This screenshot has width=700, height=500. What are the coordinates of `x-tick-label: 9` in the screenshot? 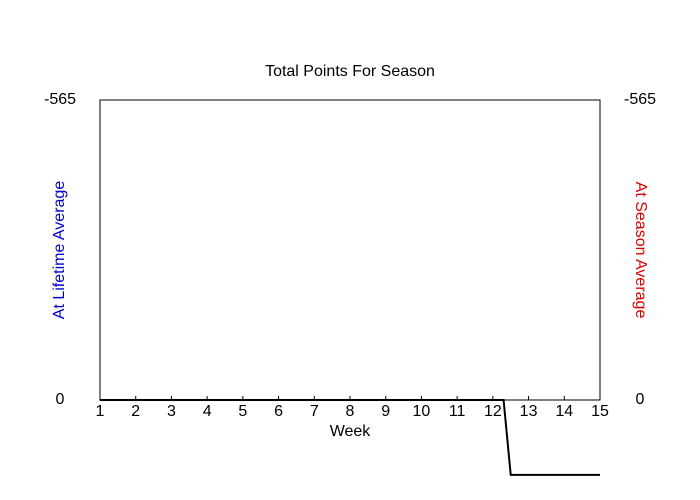 It's located at (385, 411).